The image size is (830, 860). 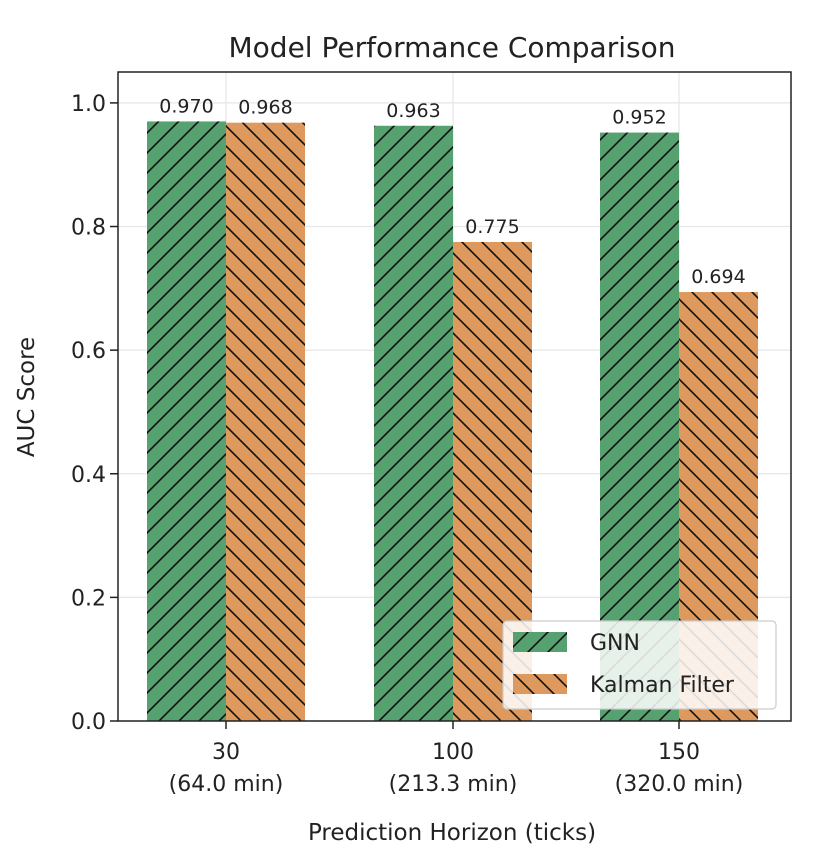 What do you see at coordinates (88, 104) in the screenshot?
I see `y-tick-label: 1.0` at bounding box center [88, 104].